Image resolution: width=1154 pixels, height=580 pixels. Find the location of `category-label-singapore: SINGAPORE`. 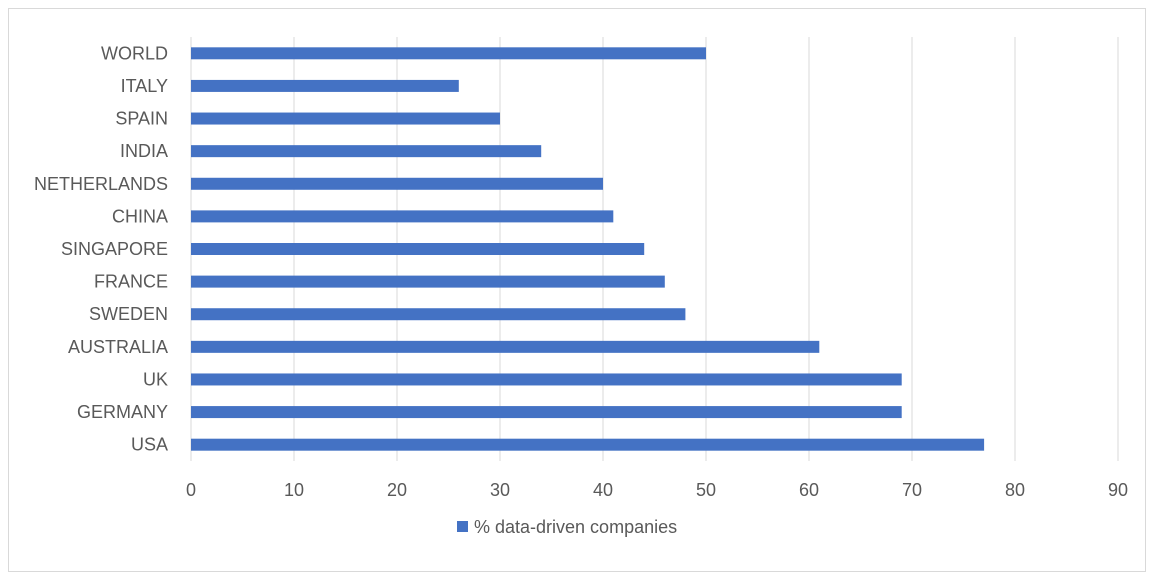

category-label-singapore: SINGAPORE is located at coordinates (114, 249).